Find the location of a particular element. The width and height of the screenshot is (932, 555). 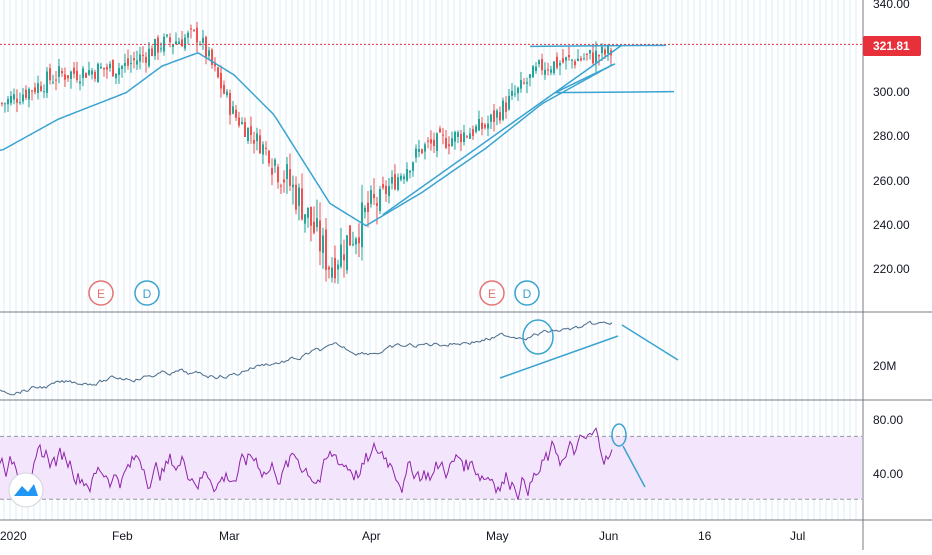

rsi-line is located at coordinates (306, 464).